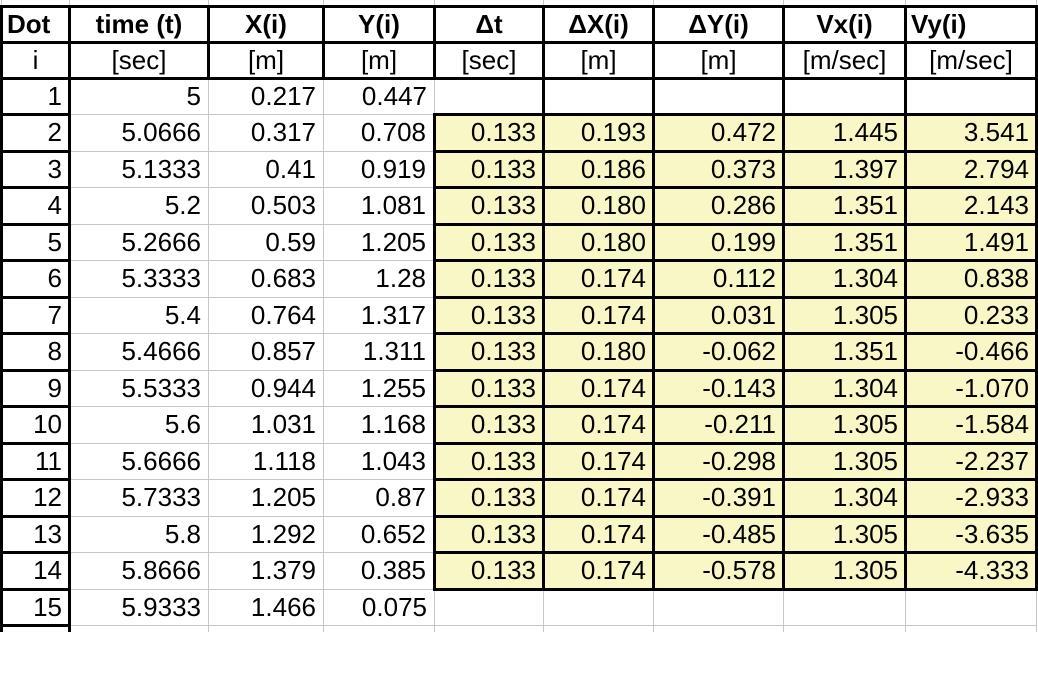 The height and width of the screenshot is (676, 1038). I want to click on cell-x-1: 0.217, so click(266, 96).